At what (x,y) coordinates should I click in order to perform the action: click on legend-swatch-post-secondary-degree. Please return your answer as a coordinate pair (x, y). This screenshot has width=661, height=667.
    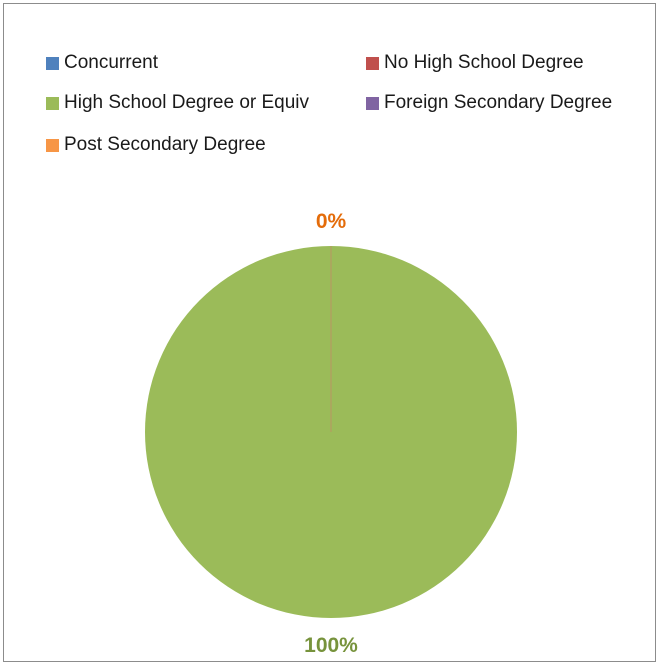
    Looking at the image, I should click on (52, 145).